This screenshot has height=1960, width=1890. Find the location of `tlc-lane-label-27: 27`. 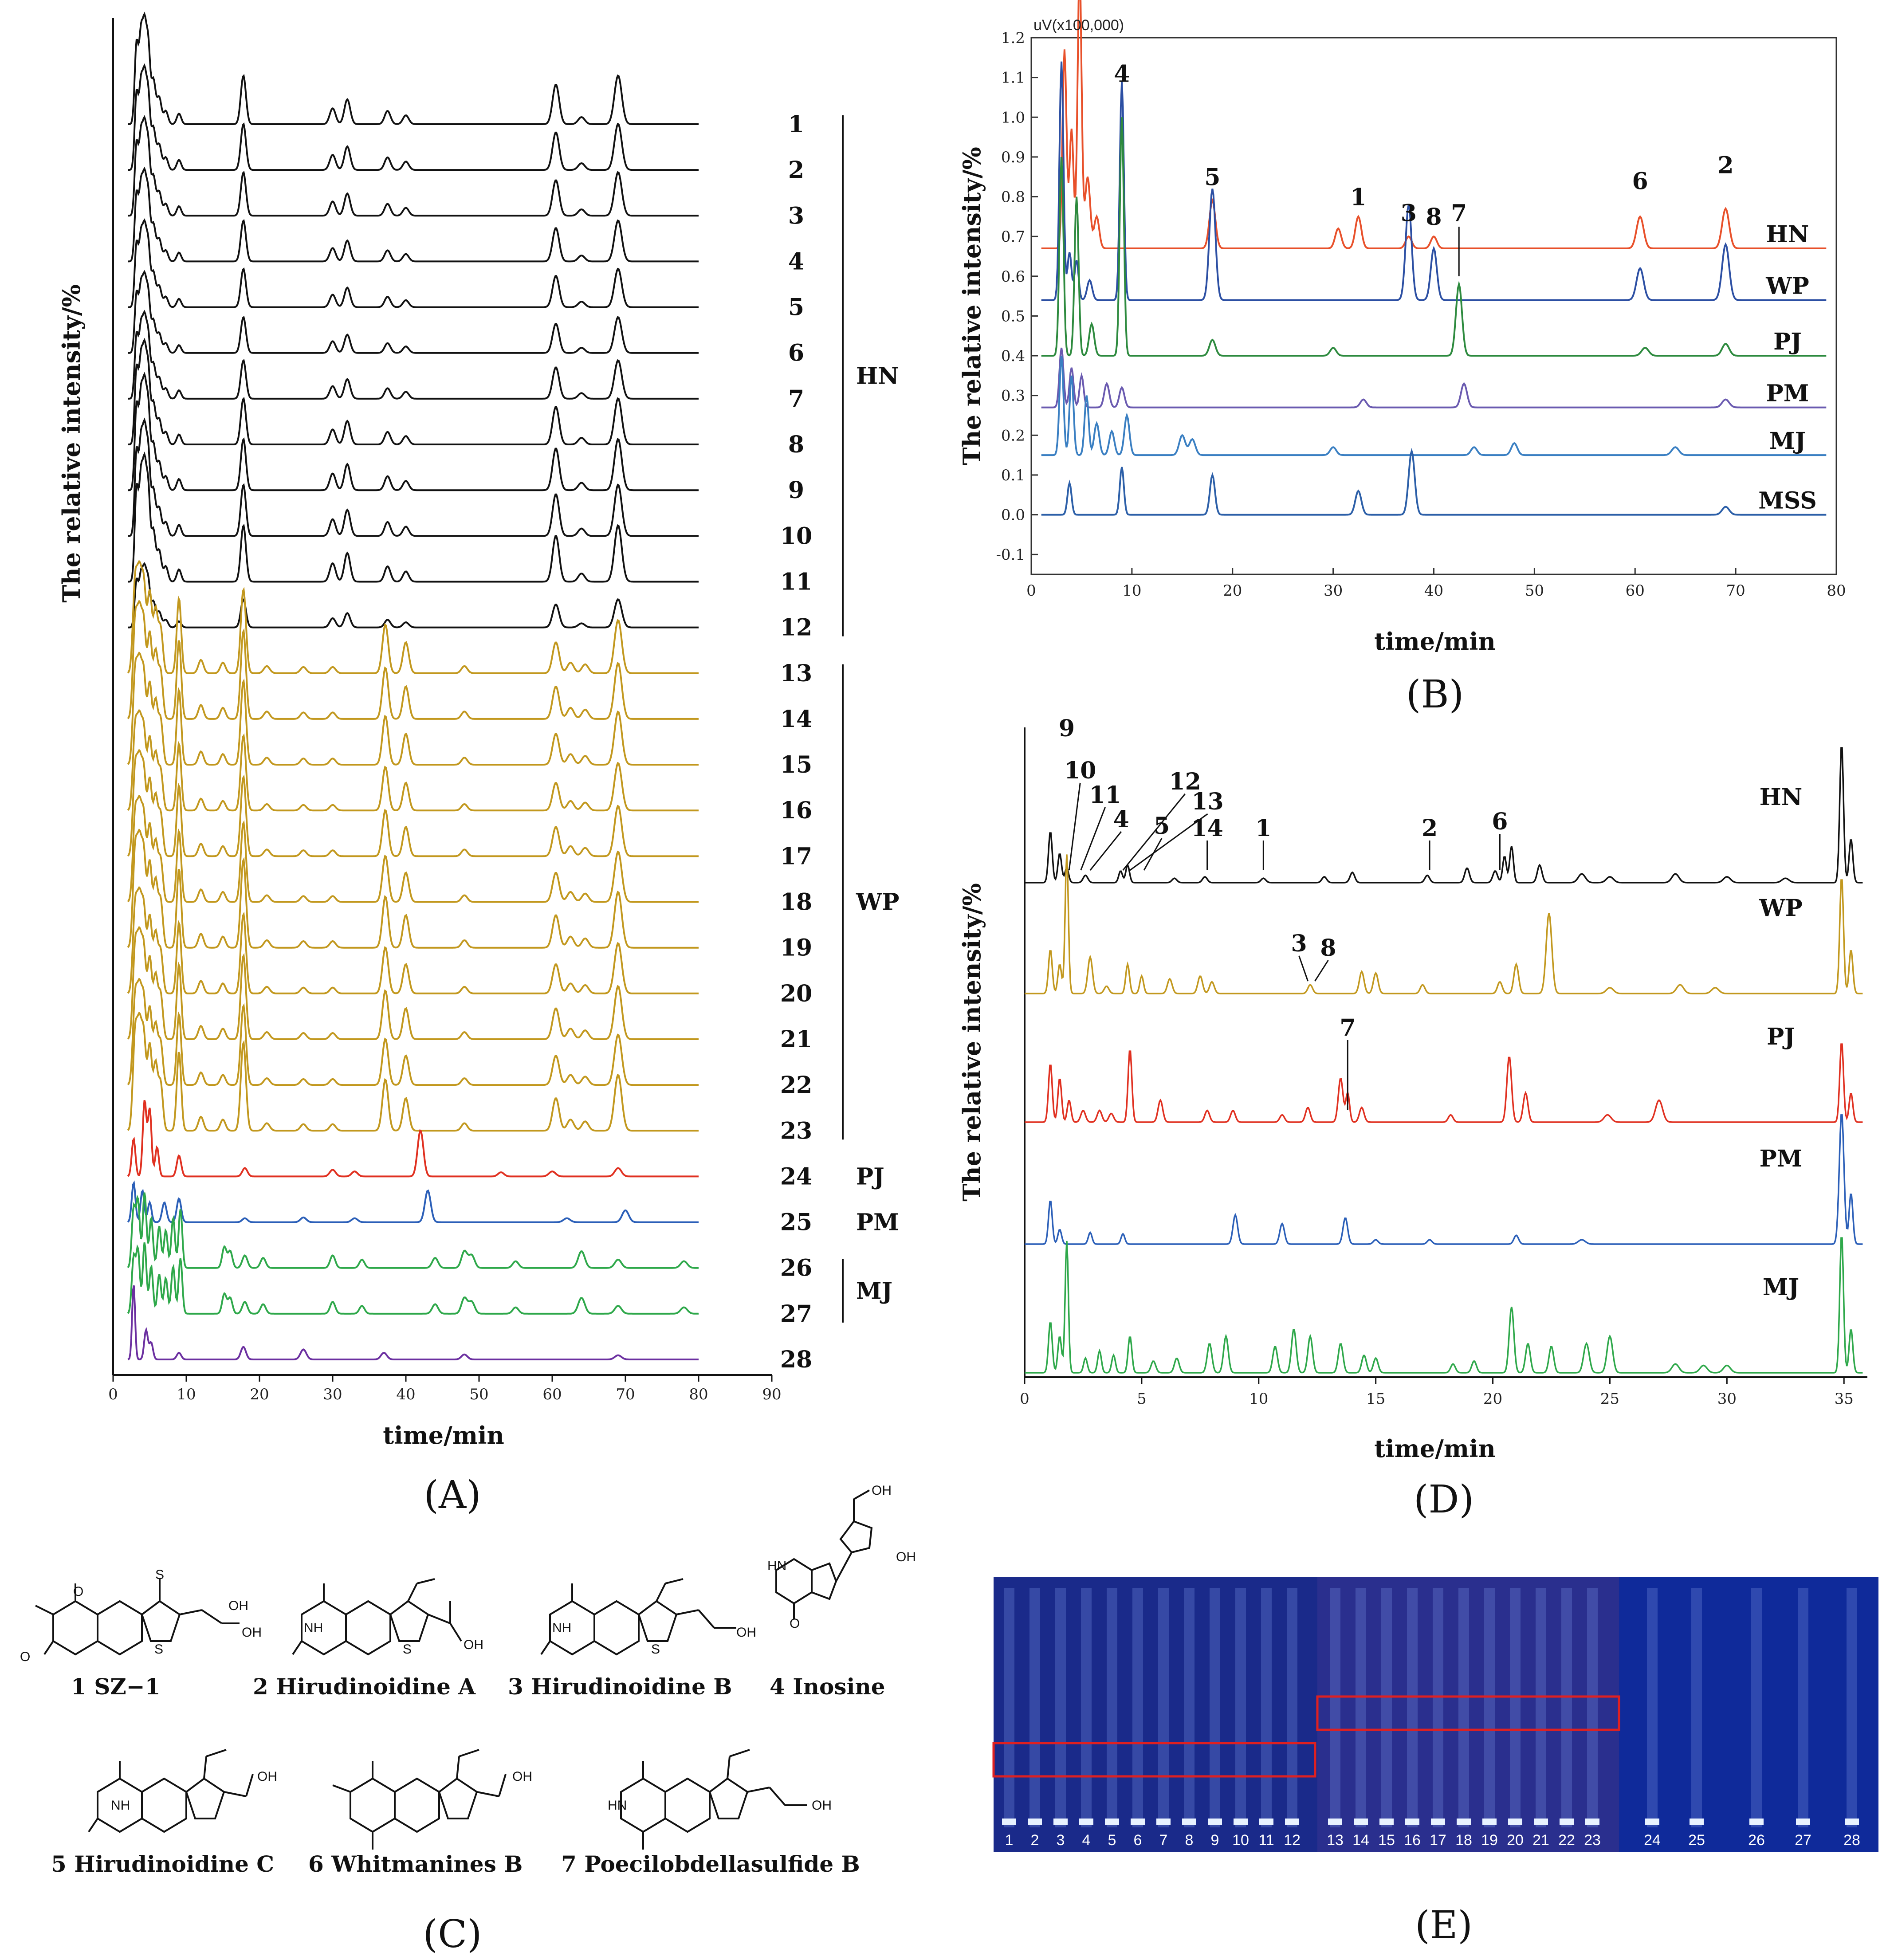

tlc-lane-label-27: 27 is located at coordinates (1803, 1841).